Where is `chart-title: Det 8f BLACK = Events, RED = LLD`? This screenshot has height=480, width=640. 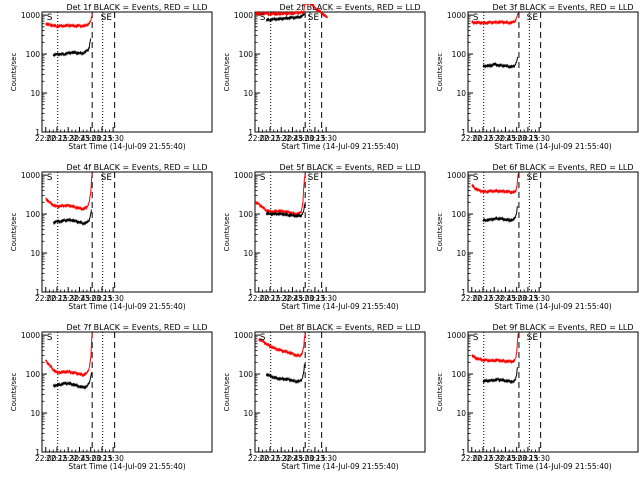
chart-title: Det 8f BLACK = Events, RED = LLD is located at coordinates (349, 327).